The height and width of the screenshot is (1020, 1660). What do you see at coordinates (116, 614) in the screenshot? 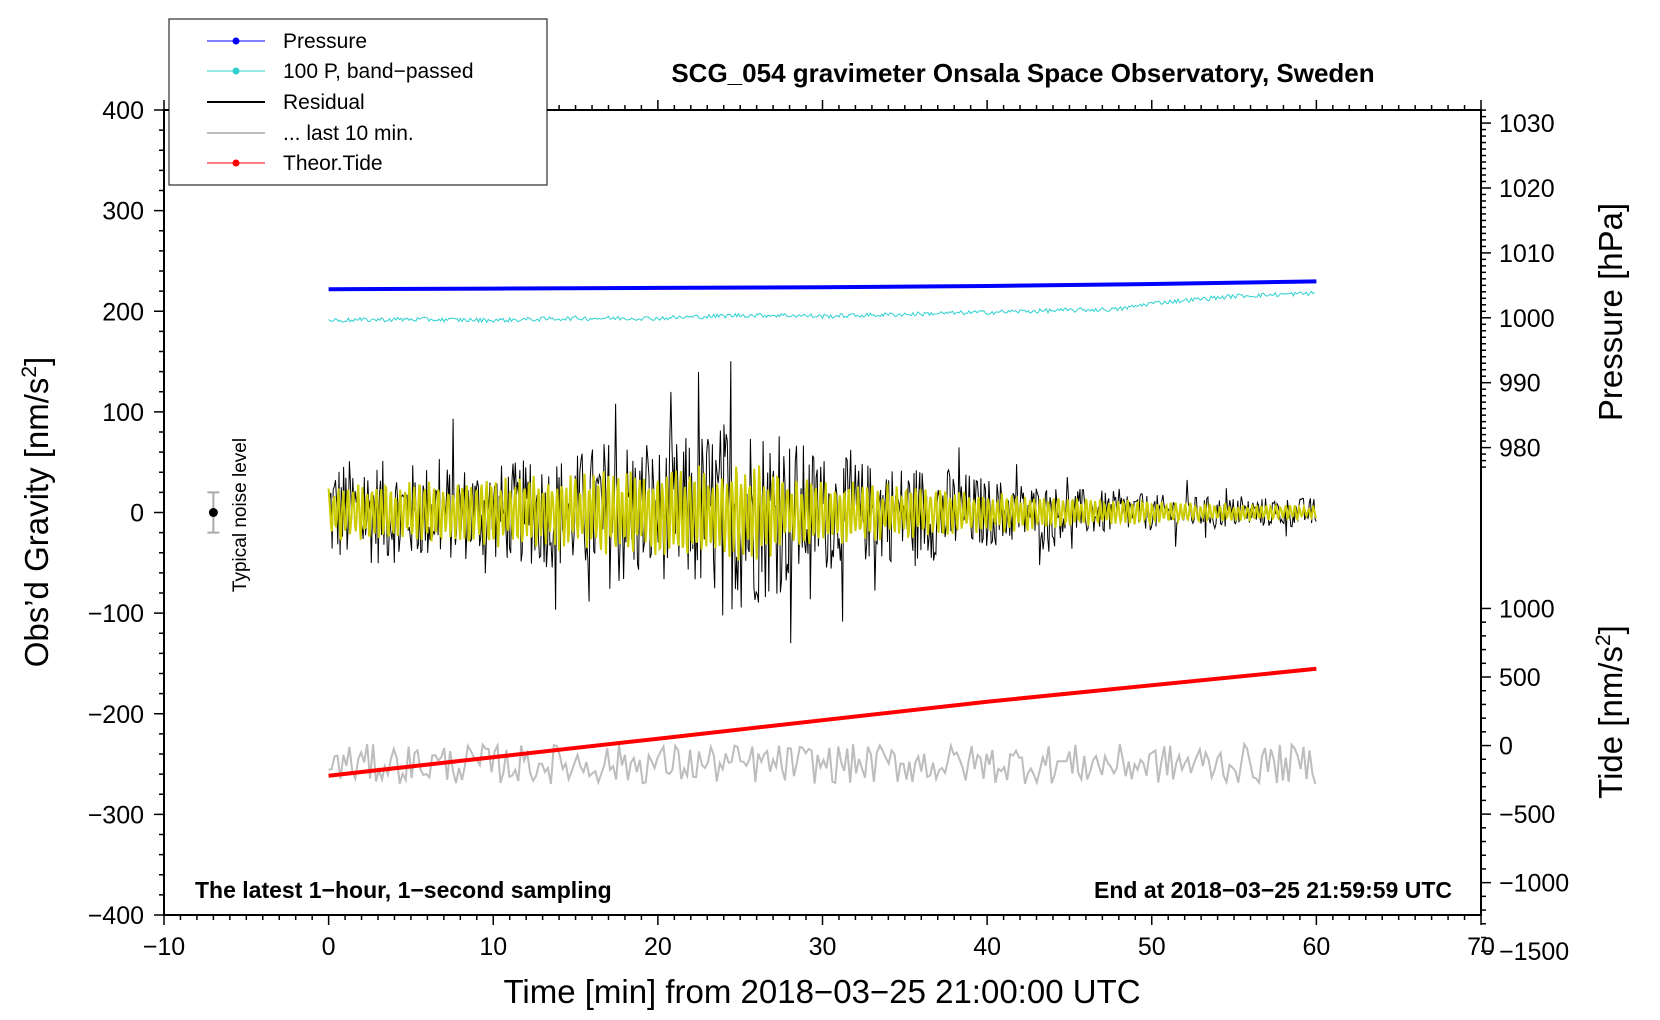
I see `y-tick-label-gravity: −100` at bounding box center [116, 614].